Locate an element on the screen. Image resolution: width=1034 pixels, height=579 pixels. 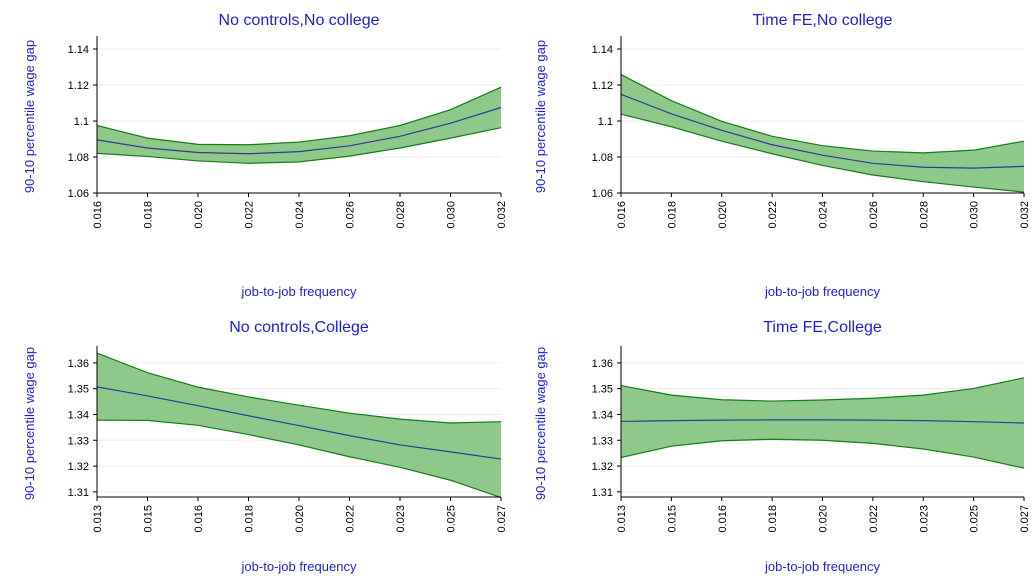
panel-title: Time FE,No college is located at coordinates (823, 20).